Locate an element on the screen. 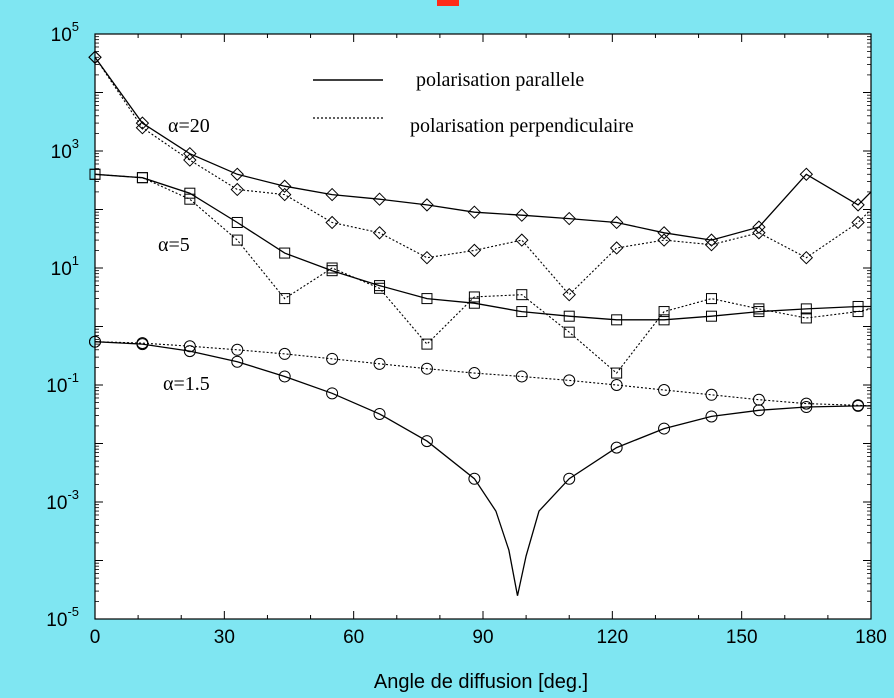 This screenshot has height=698, width=894. x-tick-label: 180 is located at coordinates (871, 637).